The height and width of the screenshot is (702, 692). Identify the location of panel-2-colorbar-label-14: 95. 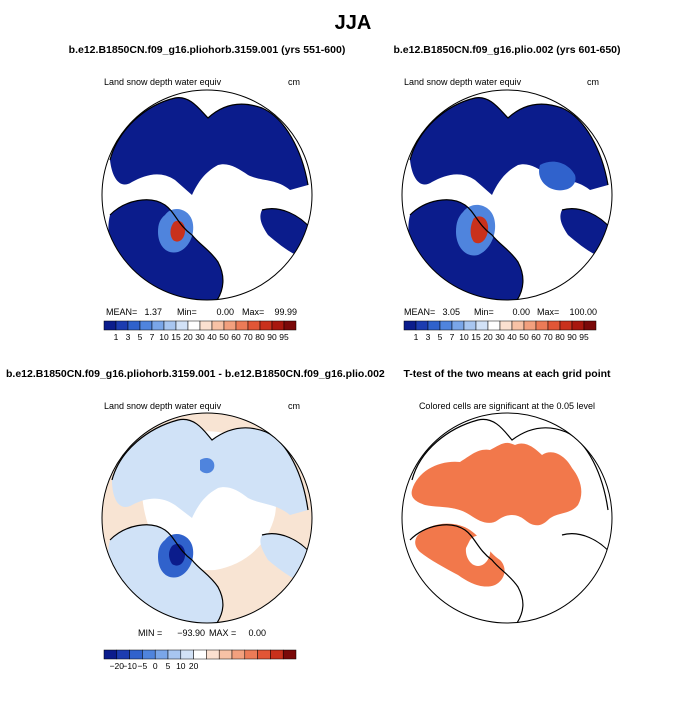
(584, 337).